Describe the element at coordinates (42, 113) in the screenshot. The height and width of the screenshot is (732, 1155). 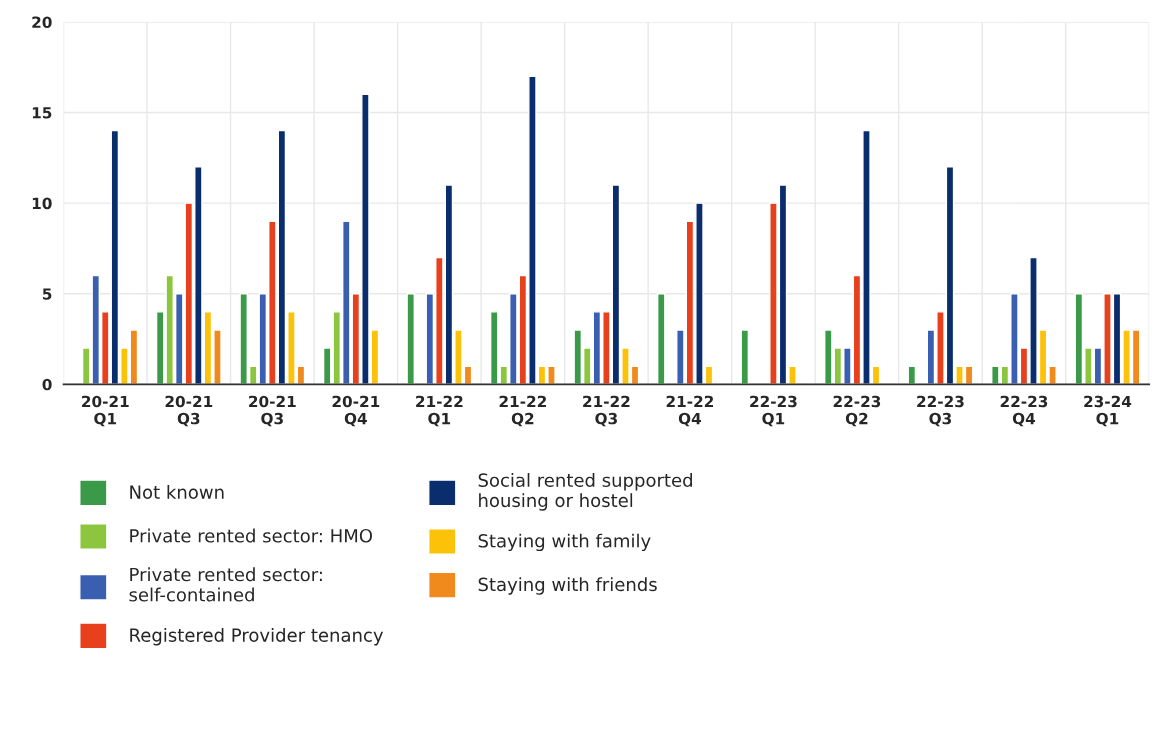
I see `y-tick-label: 15` at that location.